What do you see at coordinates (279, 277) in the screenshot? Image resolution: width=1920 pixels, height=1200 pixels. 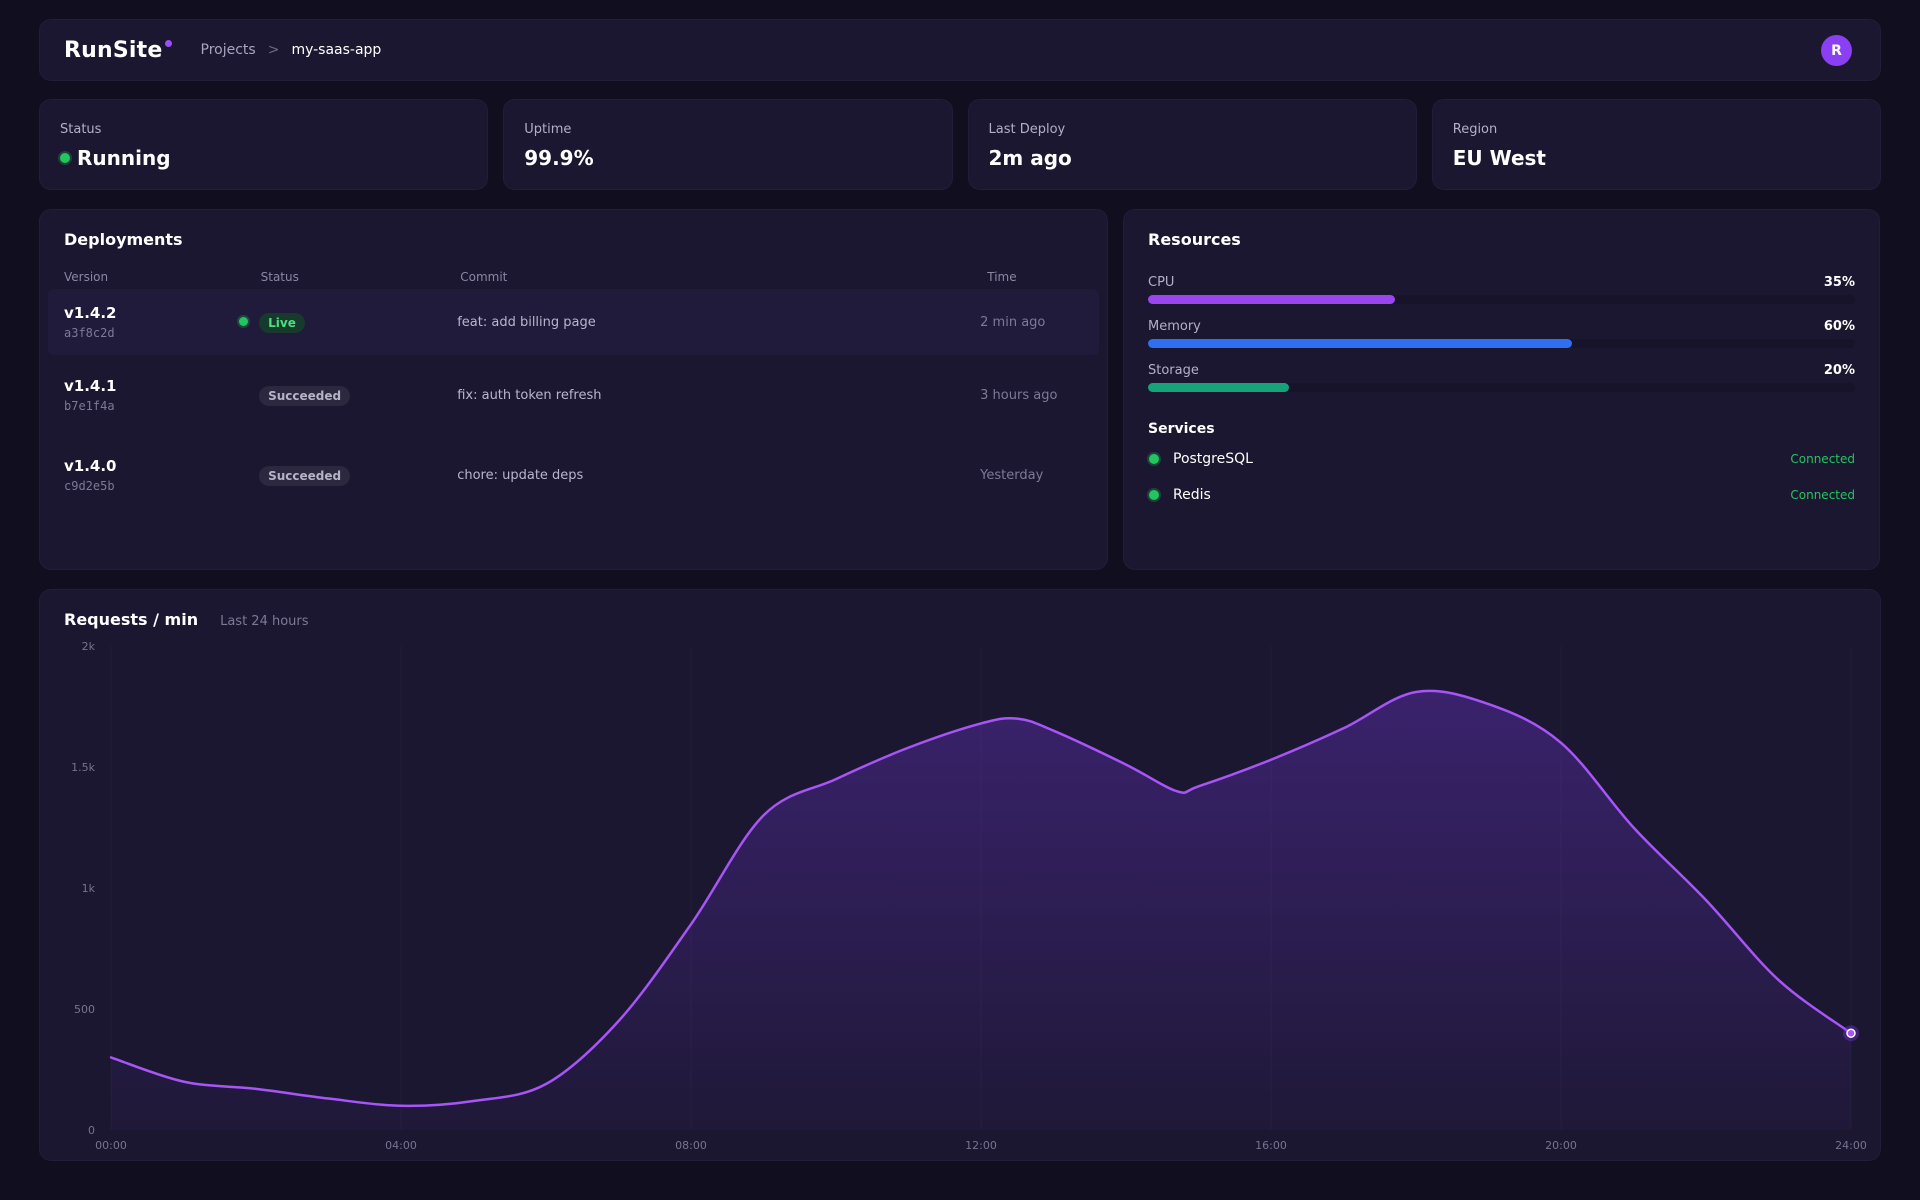 I see `column-header-status: Status` at bounding box center [279, 277].